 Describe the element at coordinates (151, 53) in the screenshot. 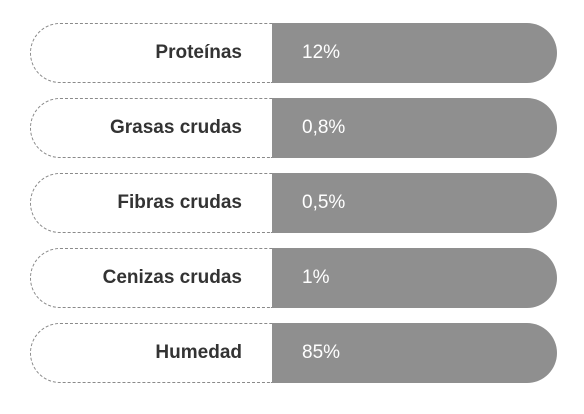

I see `nutrient-label-cell: Proteínas` at that location.